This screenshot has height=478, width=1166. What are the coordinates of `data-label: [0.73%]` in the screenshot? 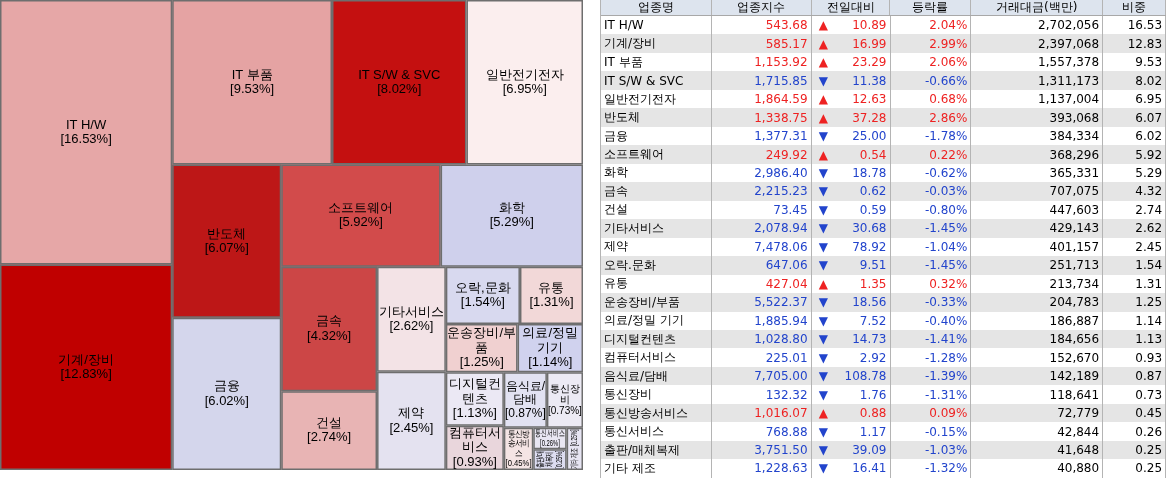 It's located at (565, 410).